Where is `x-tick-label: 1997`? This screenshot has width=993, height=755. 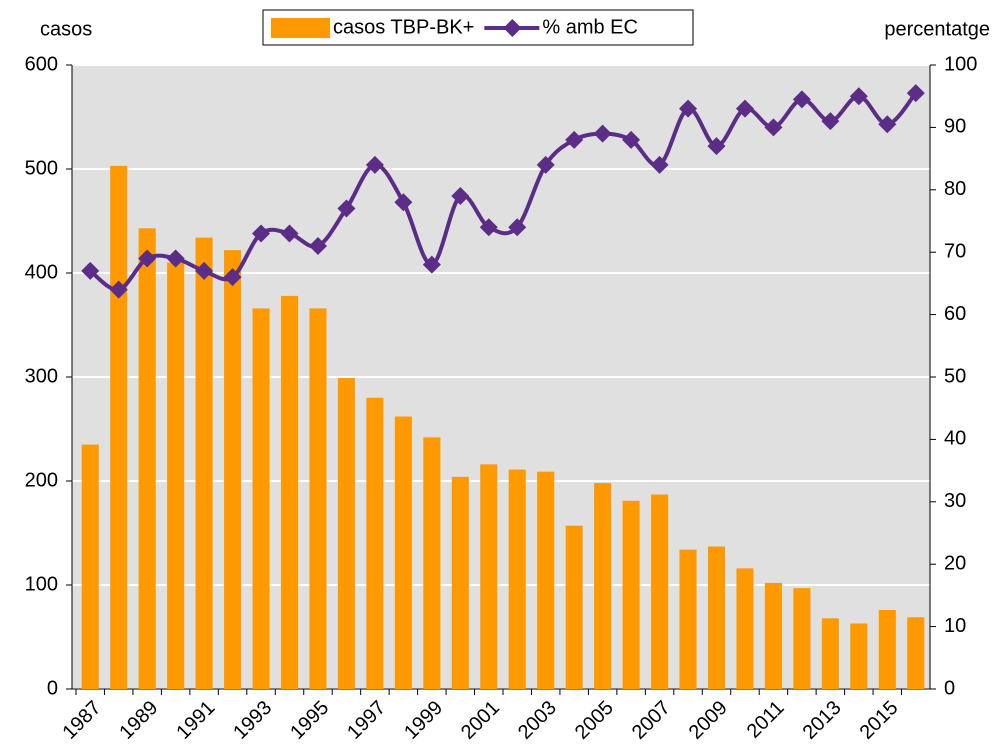
x-tick-label: 1997 is located at coordinates (366, 720).